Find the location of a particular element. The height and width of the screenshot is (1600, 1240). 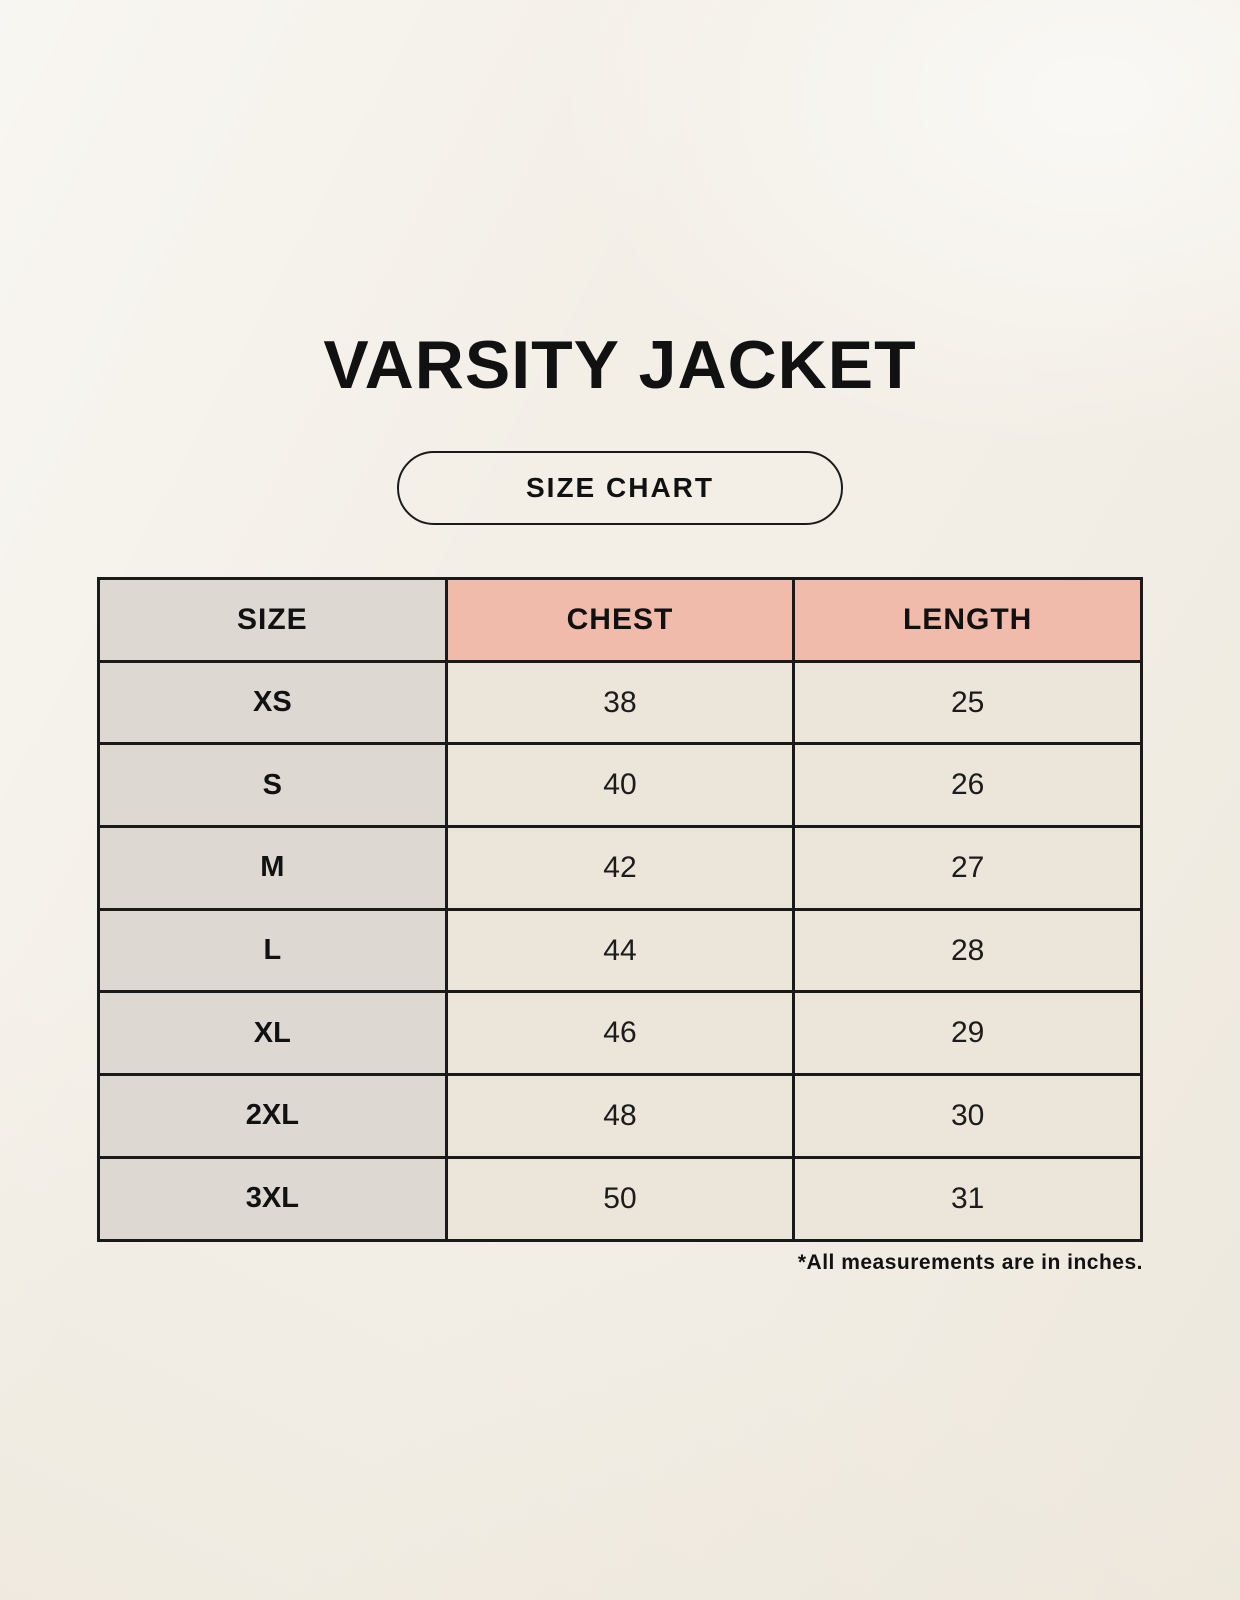

size-cell: L is located at coordinates (272, 950).